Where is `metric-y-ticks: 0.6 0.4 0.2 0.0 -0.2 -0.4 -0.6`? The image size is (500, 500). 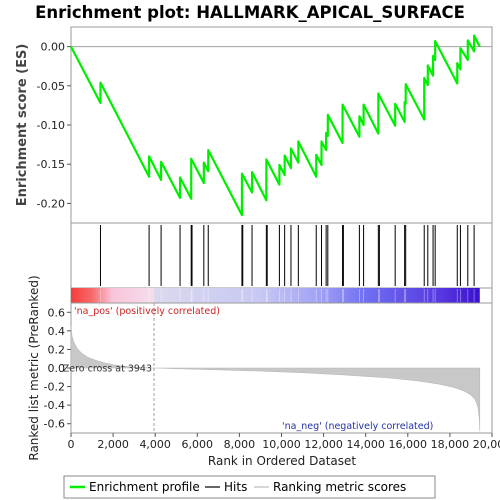 metric-y-ticks: 0.6 0.4 0.2 0.0 -0.2 -0.4 -0.6 is located at coordinates (57, 368).